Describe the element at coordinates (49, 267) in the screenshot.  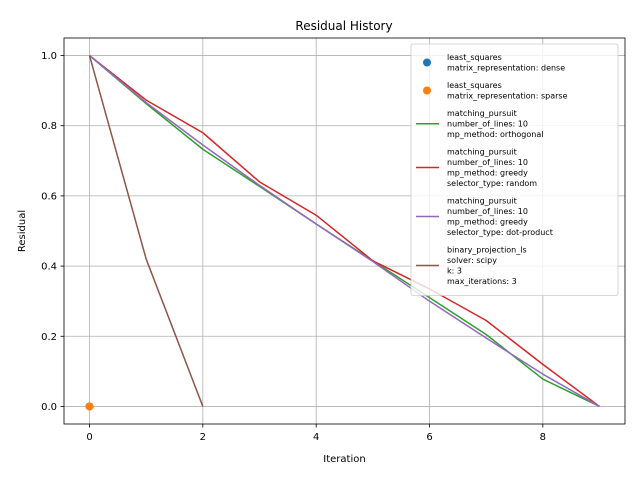
I see `y-tick-label: 0.4` at that location.